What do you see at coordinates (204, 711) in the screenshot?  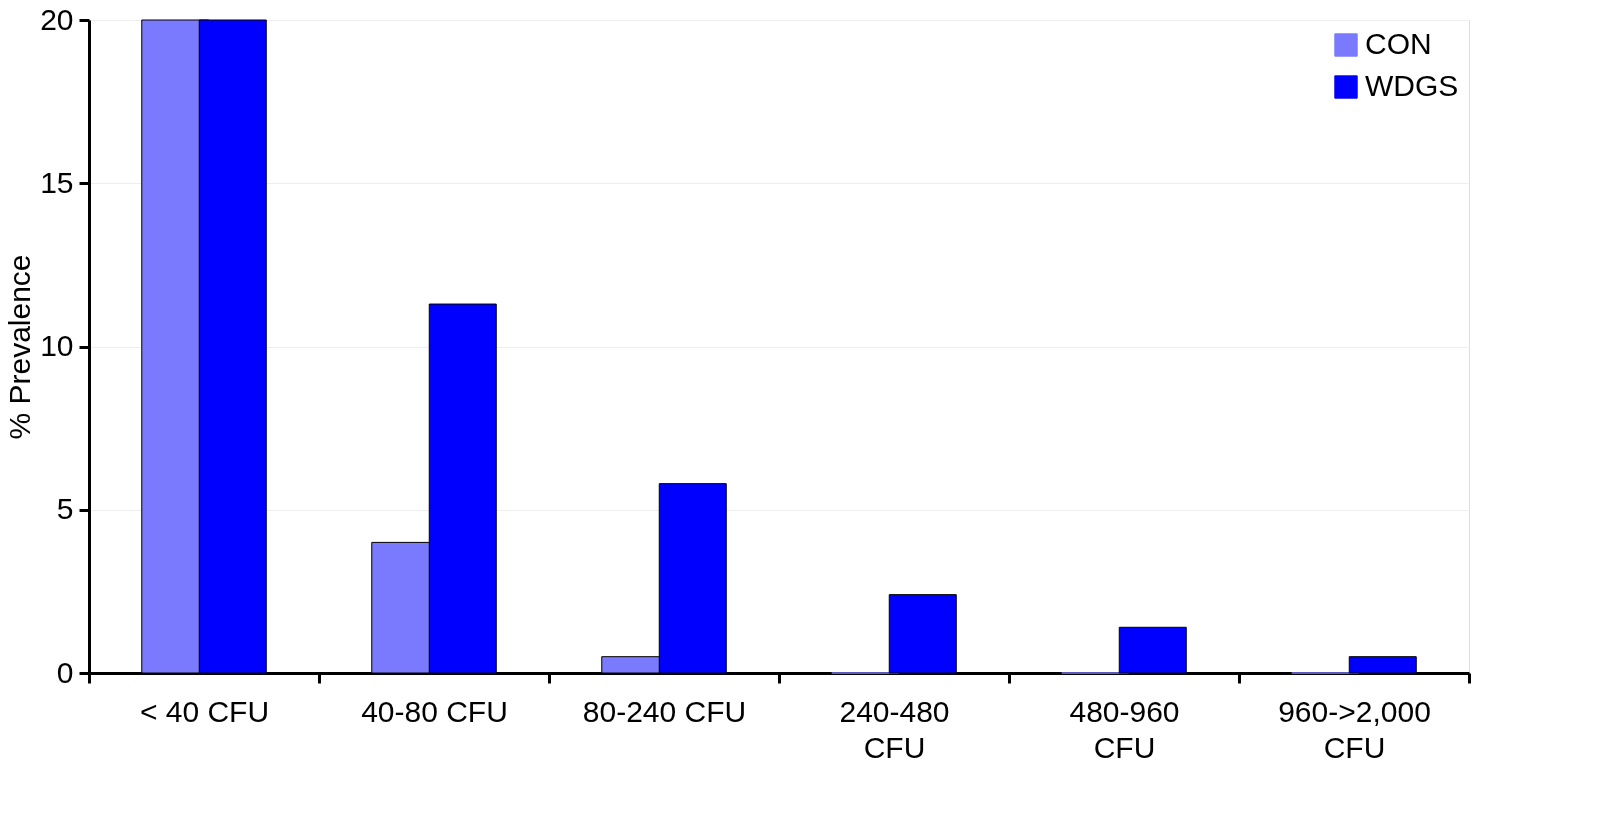 I see `x-tick-label: < 40 CFU` at bounding box center [204, 711].